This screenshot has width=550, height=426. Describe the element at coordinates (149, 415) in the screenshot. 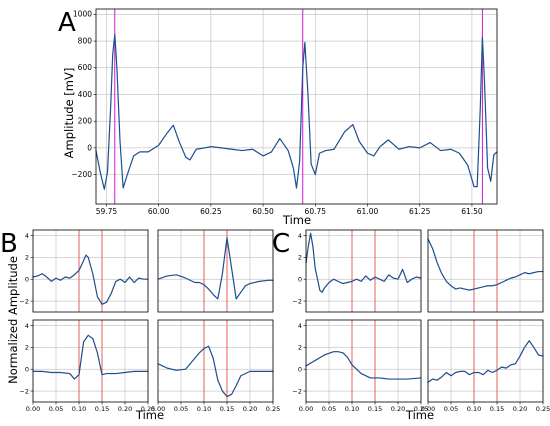

I see `chart-b-xlabel: Time` at that location.